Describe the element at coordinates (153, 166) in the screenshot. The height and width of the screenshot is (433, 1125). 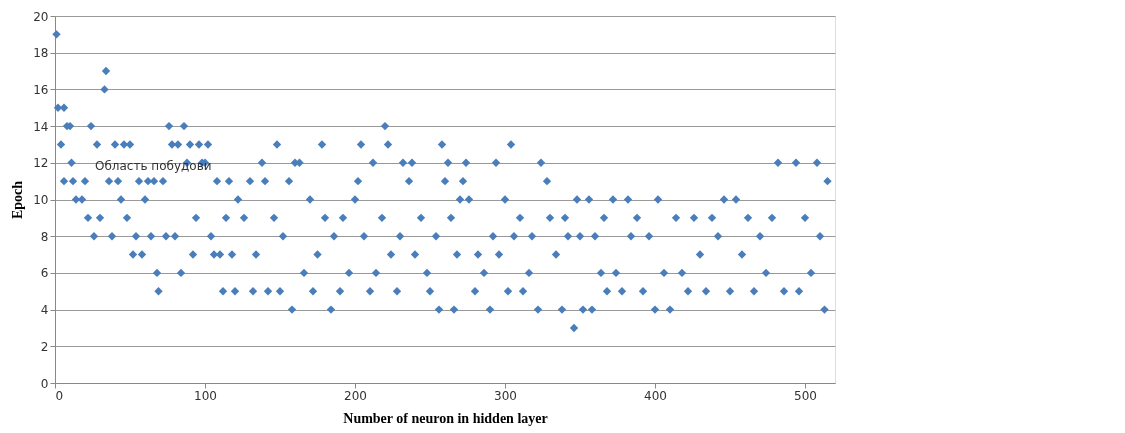
I see `annotation: Область побудови` at that location.